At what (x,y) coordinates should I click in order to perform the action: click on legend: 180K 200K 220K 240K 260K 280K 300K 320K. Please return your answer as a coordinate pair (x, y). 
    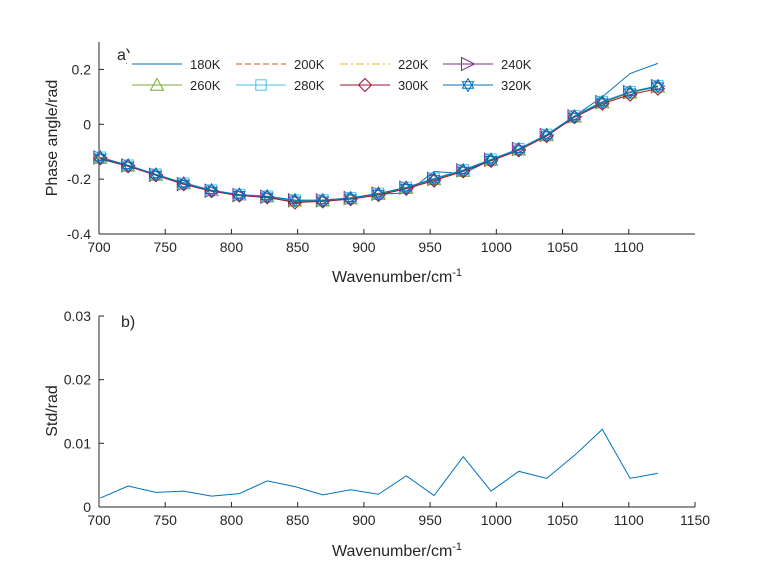
    Looking at the image, I should click on (339, 75).